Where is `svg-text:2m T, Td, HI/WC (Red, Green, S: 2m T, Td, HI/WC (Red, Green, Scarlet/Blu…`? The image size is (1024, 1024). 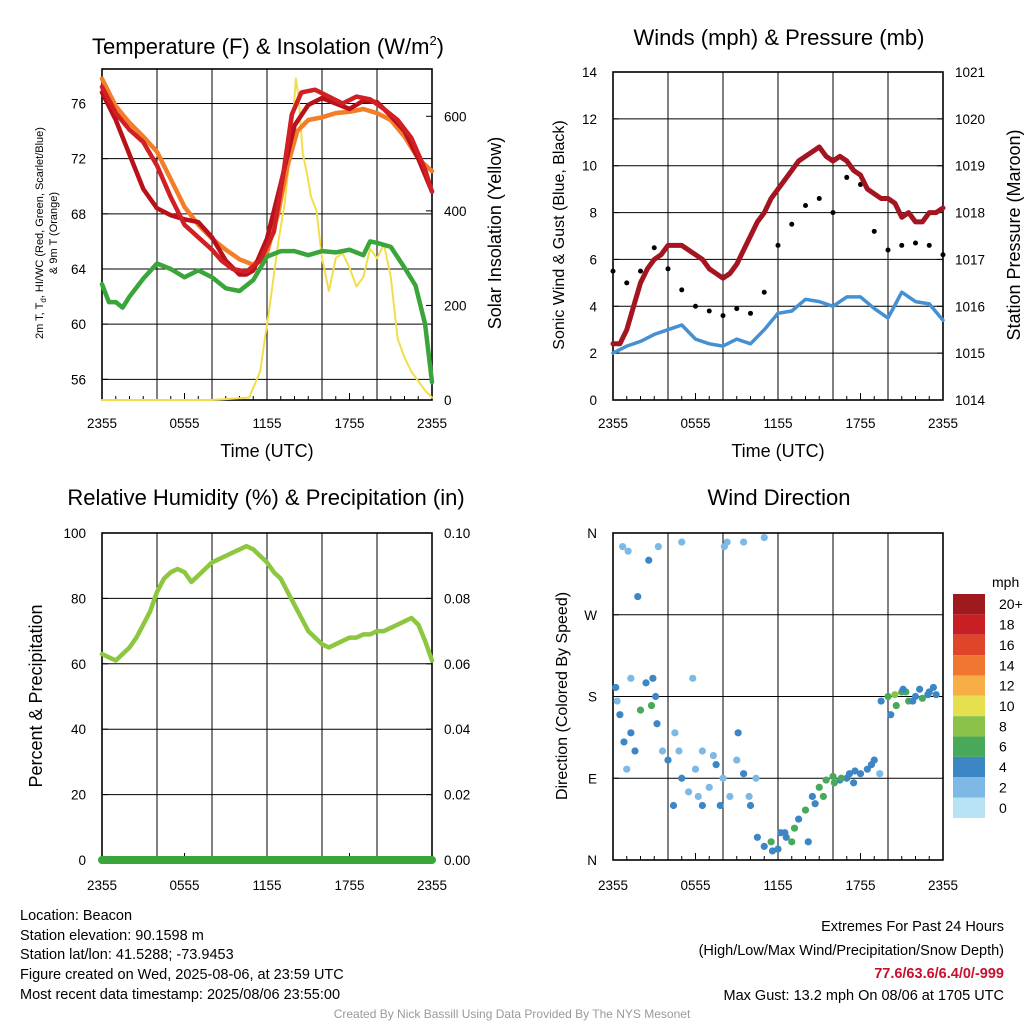 svg-text:2m T, Td, HI/WC (Red, Green, S: 2m T, Td, HI/WC (Red, Green, Scarlet/Blu… is located at coordinates (41, 233).